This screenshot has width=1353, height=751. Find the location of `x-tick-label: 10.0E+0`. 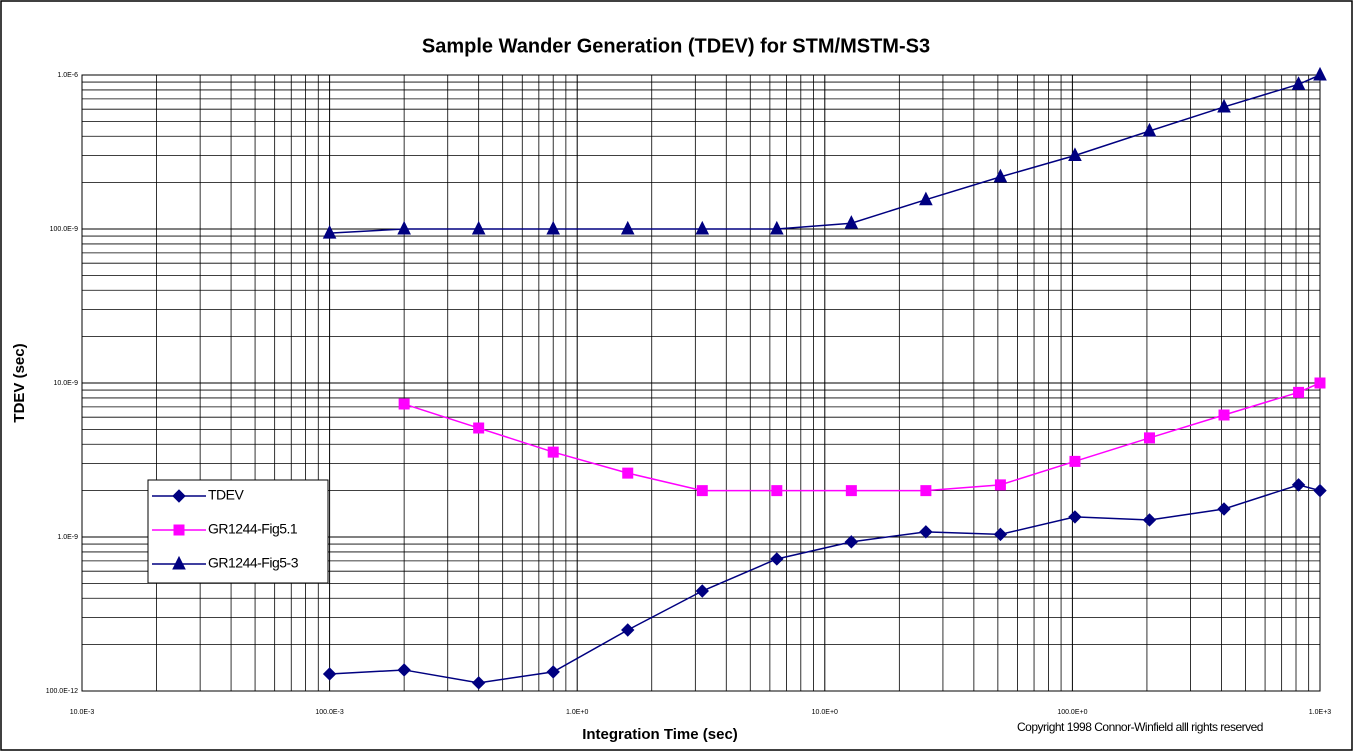

x-tick-label: 10.0E+0 is located at coordinates (825, 712).